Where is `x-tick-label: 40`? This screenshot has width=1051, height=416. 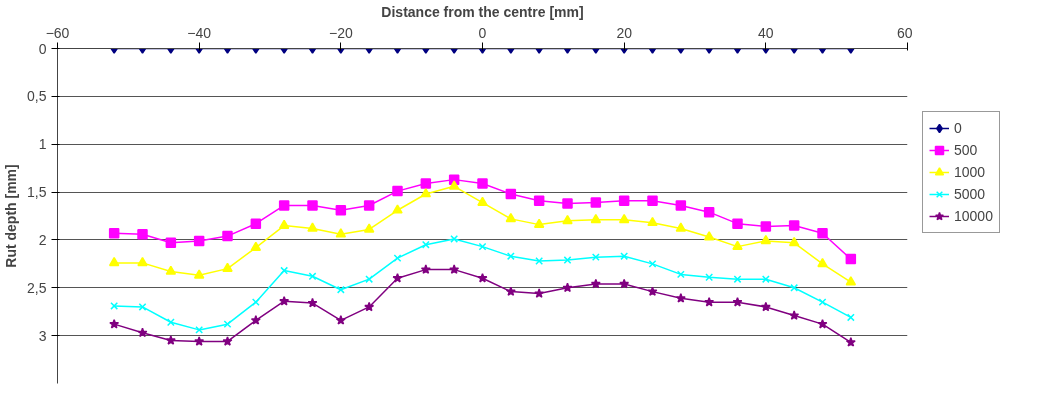
x-tick-label: 40 is located at coordinates (766, 32).